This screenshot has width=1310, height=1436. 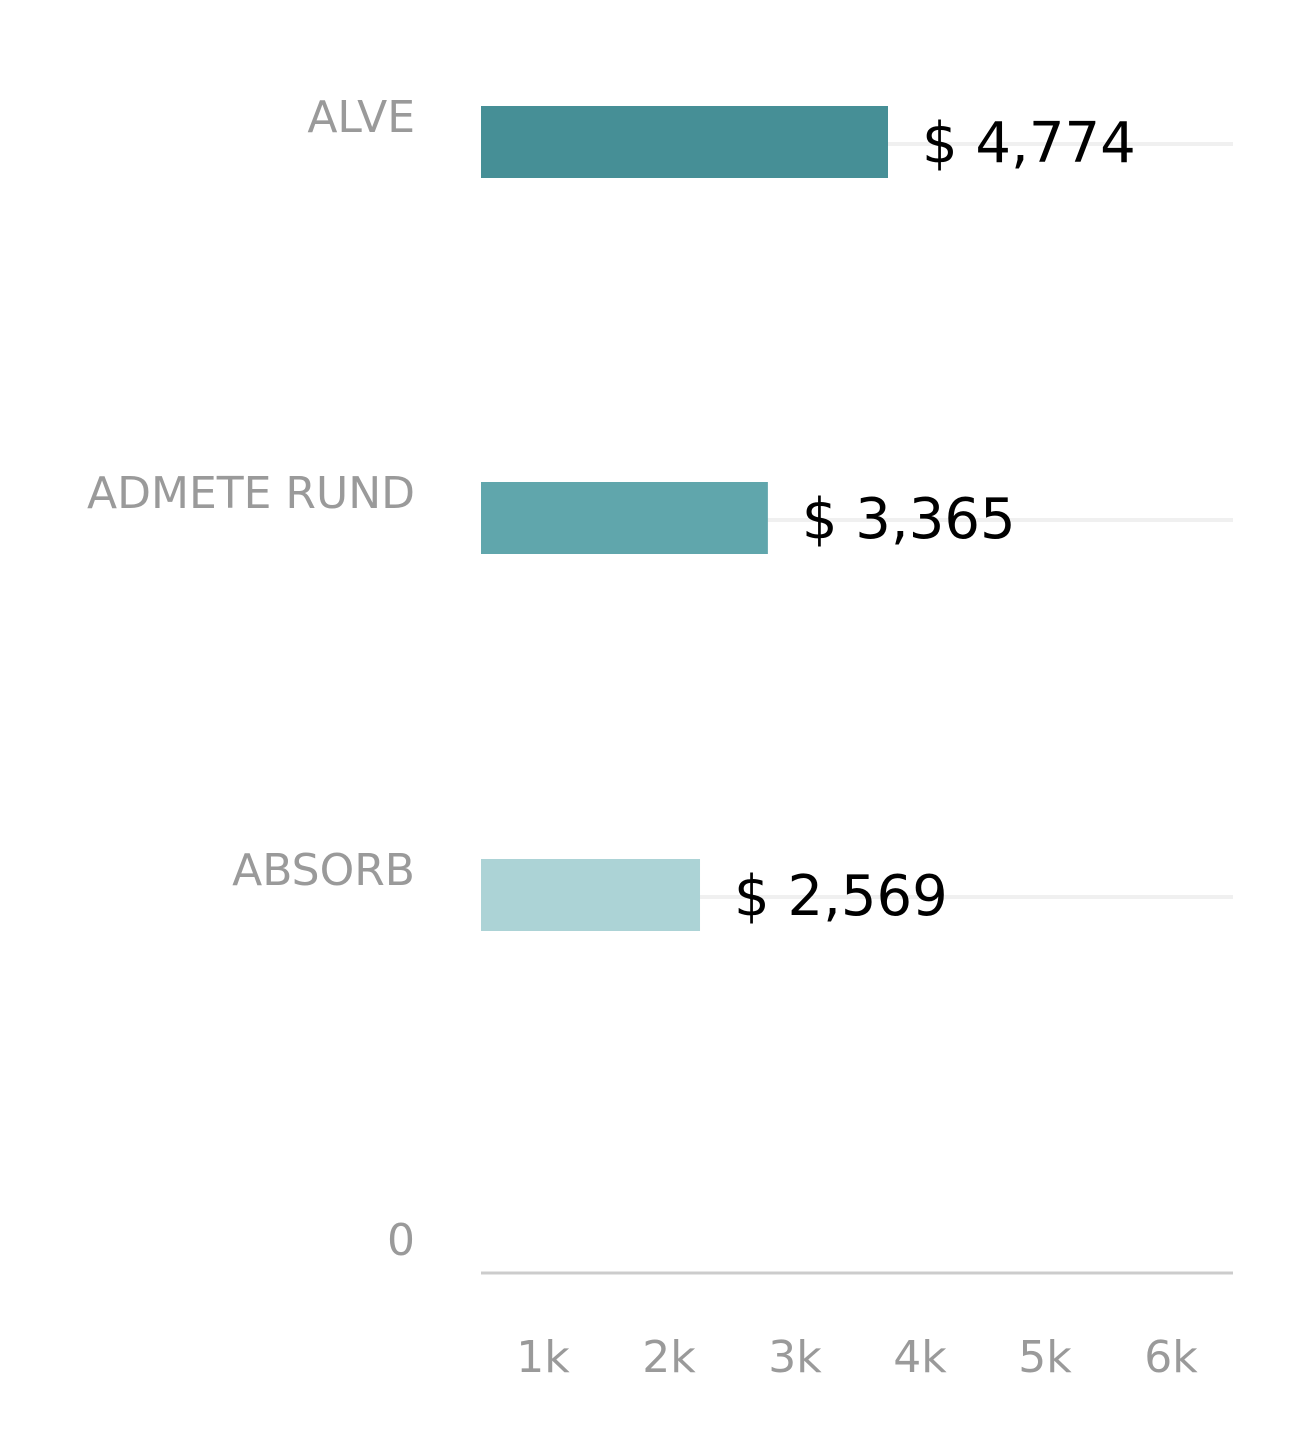 What do you see at coordinates (323, 870) in the screenshot?
I see `category-label: ABSORB` at bounding box center [323, 870].